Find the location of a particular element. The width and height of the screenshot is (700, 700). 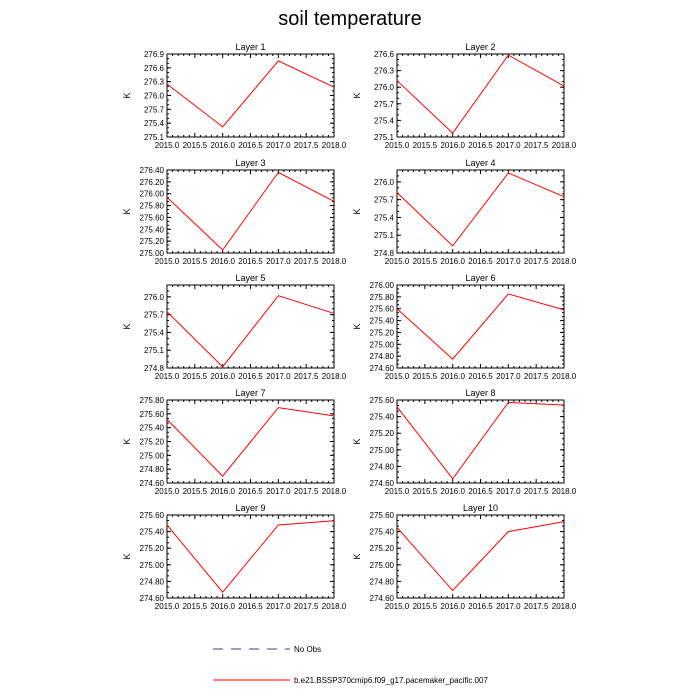

y-tick-label: 275.4 is located at coordinates (154, 123).